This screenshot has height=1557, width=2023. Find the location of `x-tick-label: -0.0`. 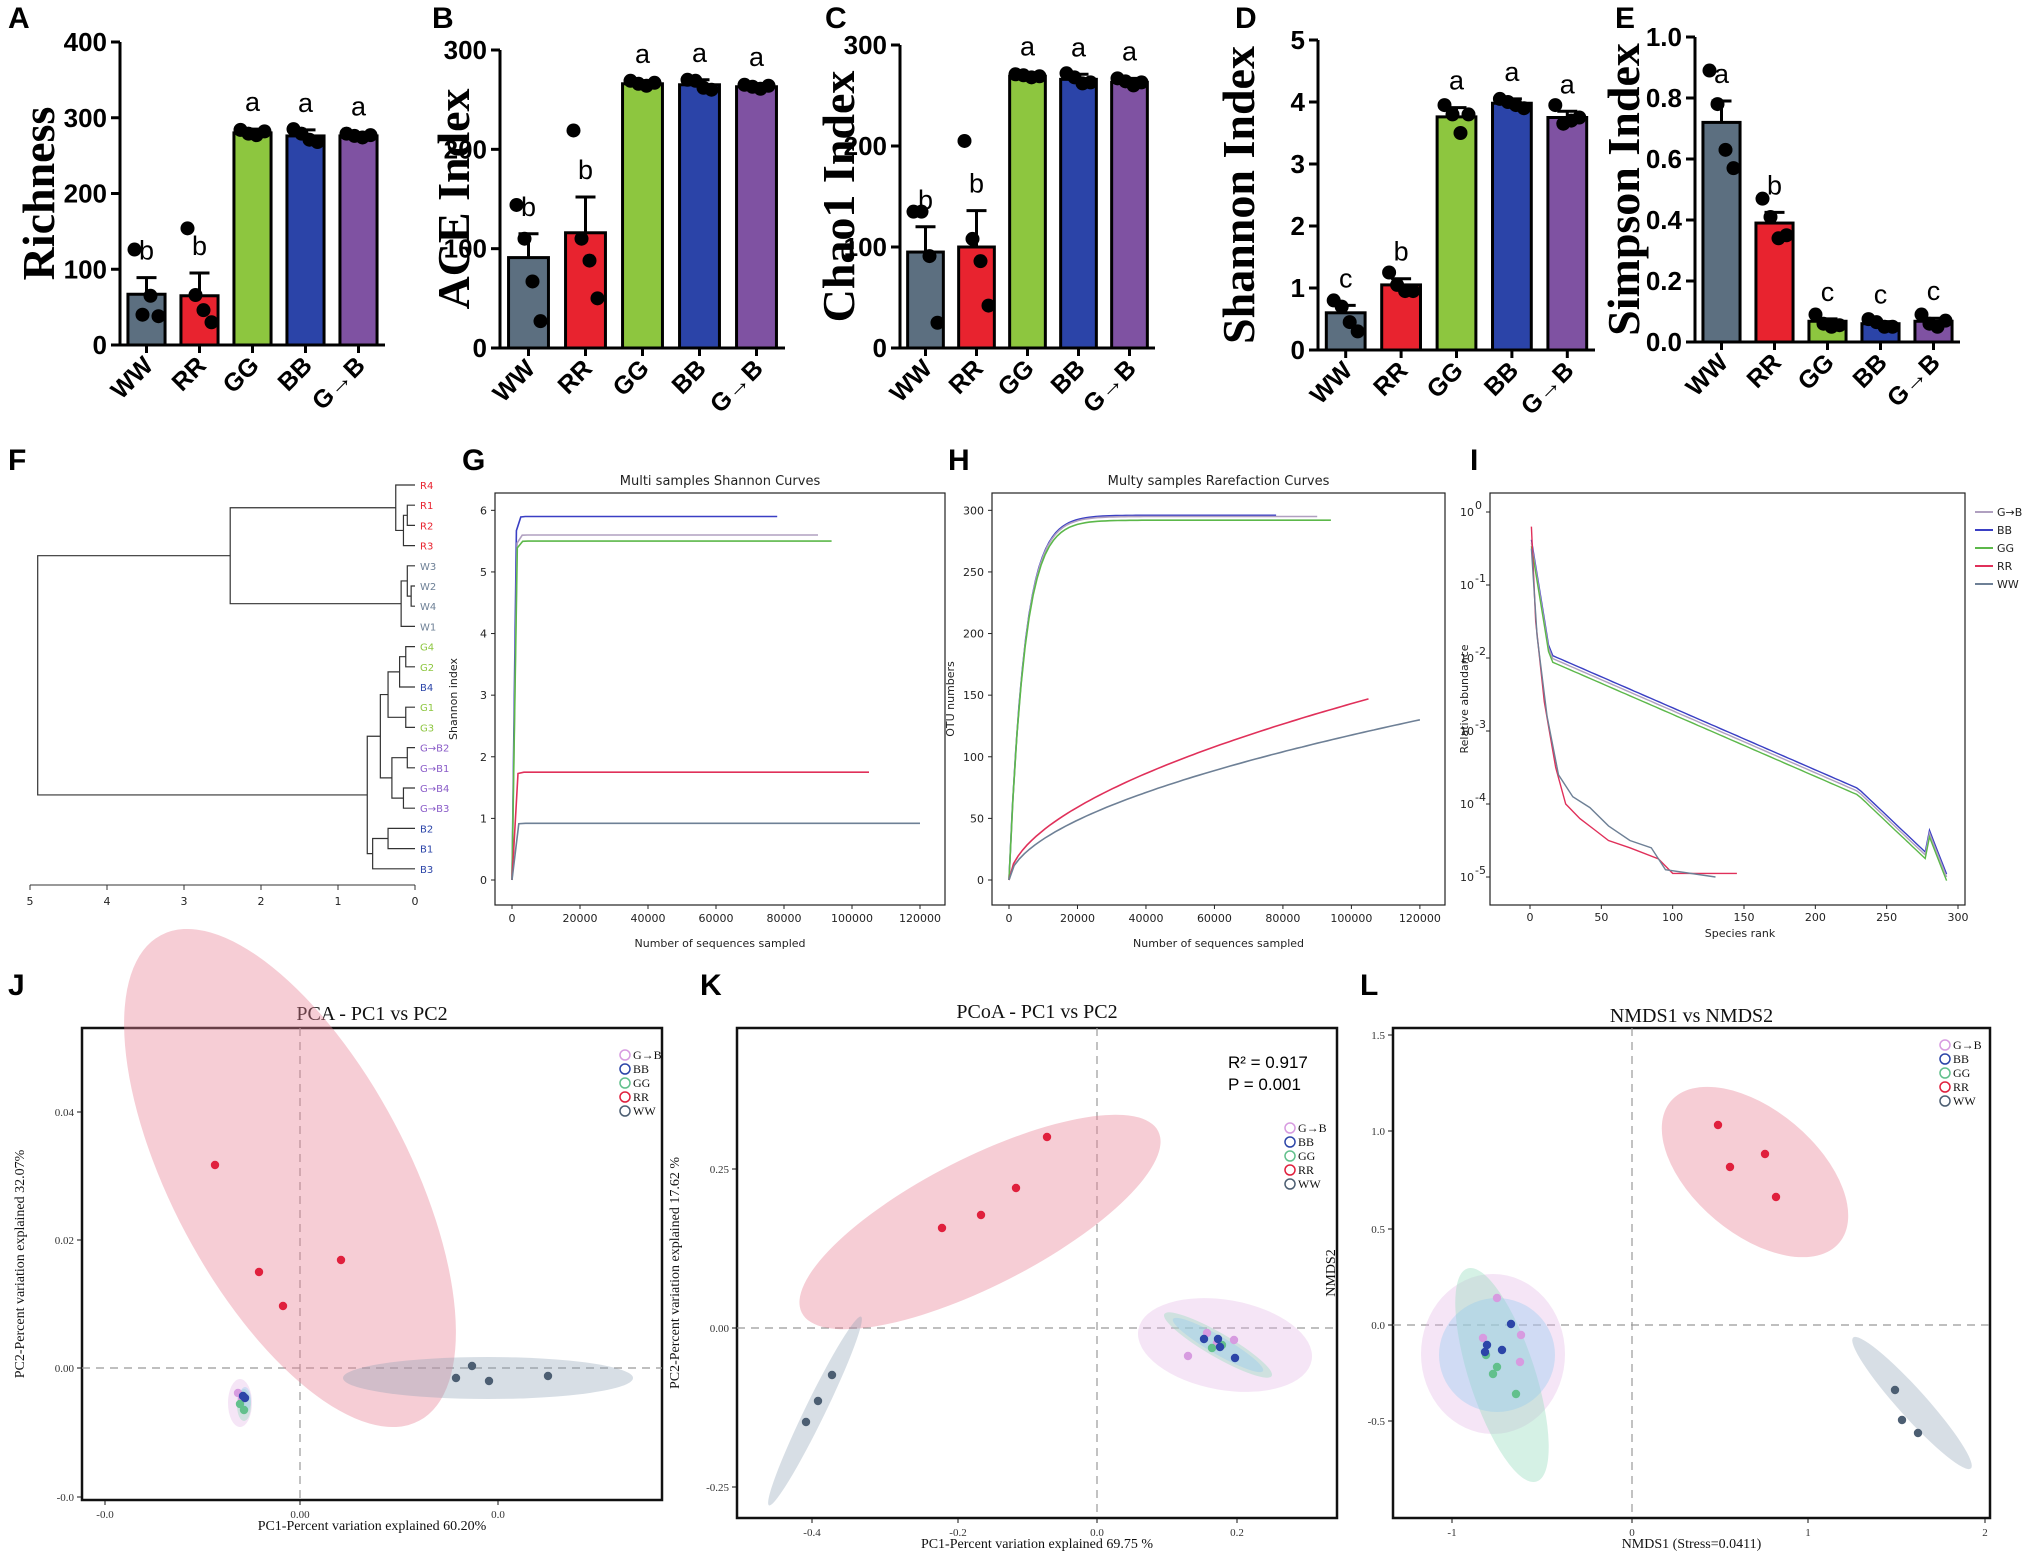

x-tick-label: -0.0 is located at coordinates (105, 1515).